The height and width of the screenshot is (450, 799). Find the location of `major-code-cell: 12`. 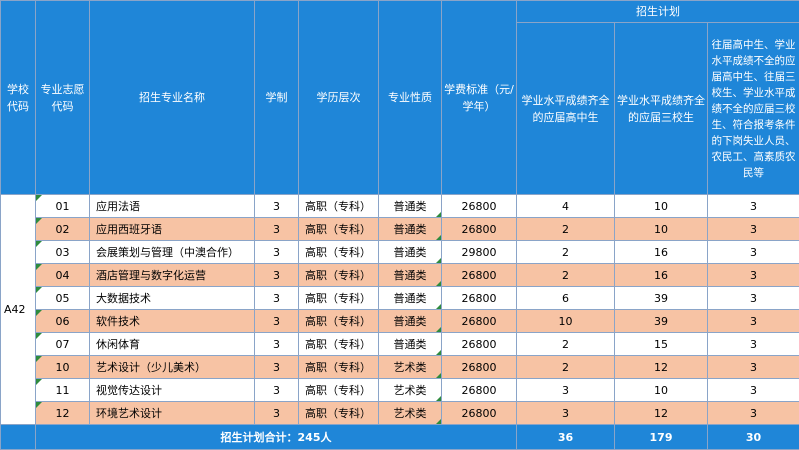

major-code-cell: 12 is located at coordinates (63, 413).